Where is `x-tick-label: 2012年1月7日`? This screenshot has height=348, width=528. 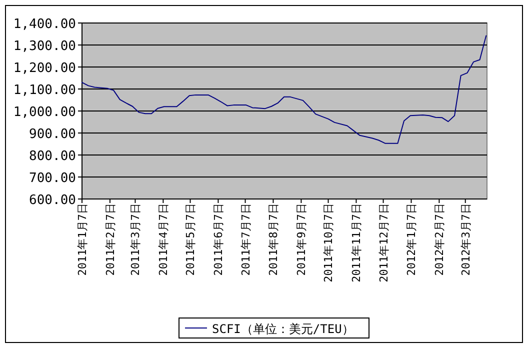 x-tick-label: 2012年1月7日 is located at coordinates (411, 239).